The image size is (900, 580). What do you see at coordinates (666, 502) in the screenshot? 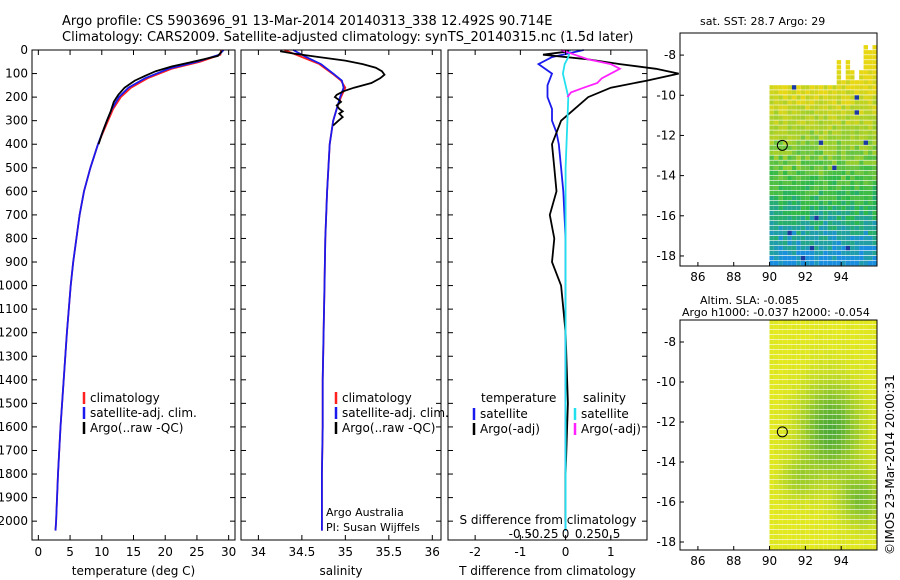
I see `map-y-tick-label-sla-4: -16` at bounding box center [666, 502].